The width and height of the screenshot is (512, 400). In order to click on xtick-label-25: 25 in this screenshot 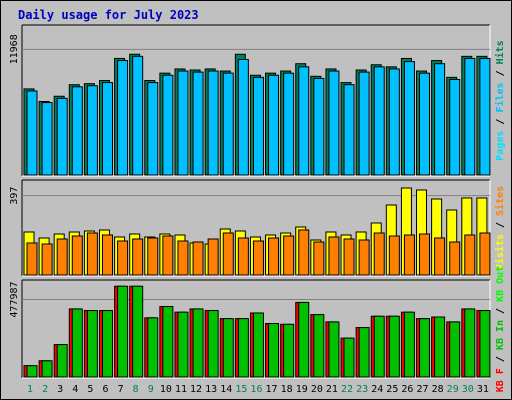, I will do `click(392, 389)`.